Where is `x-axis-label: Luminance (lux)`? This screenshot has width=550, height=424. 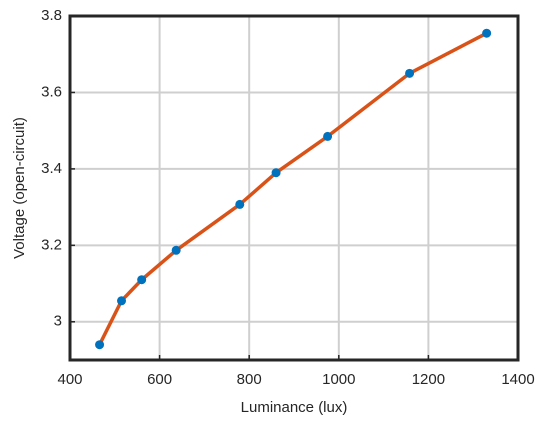 x-axis-label: Luminance (lux) is located at coordinates (294, 407).